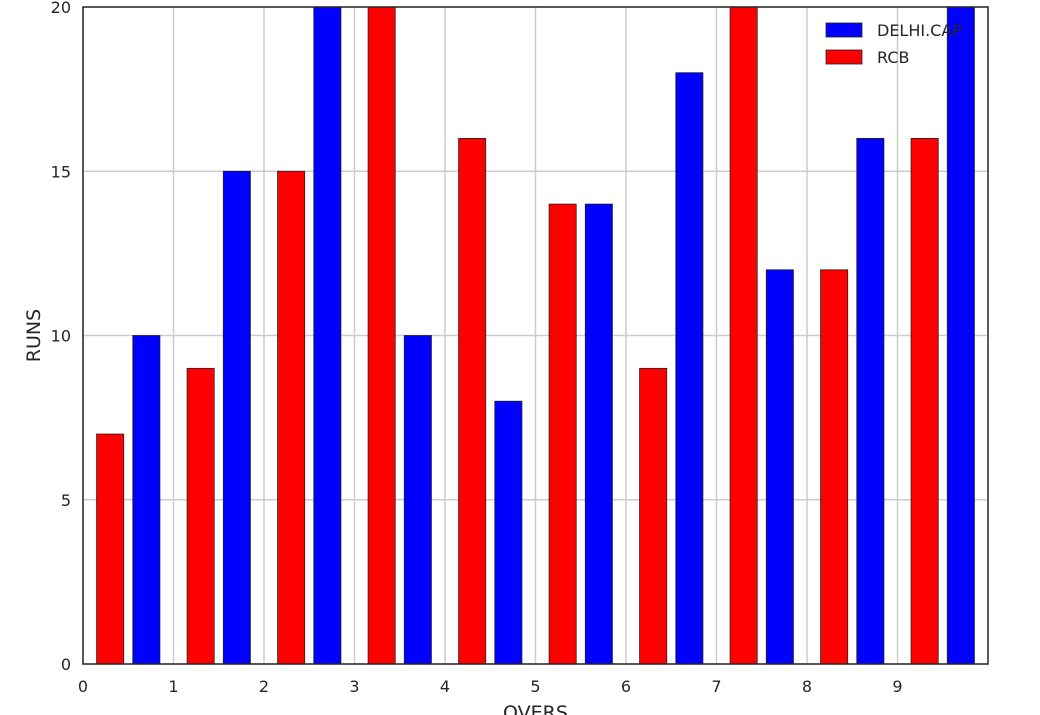 The height and width of the screenshot is (715, 1040). I want to click on x-tick-label: 6, so click(626, 686).